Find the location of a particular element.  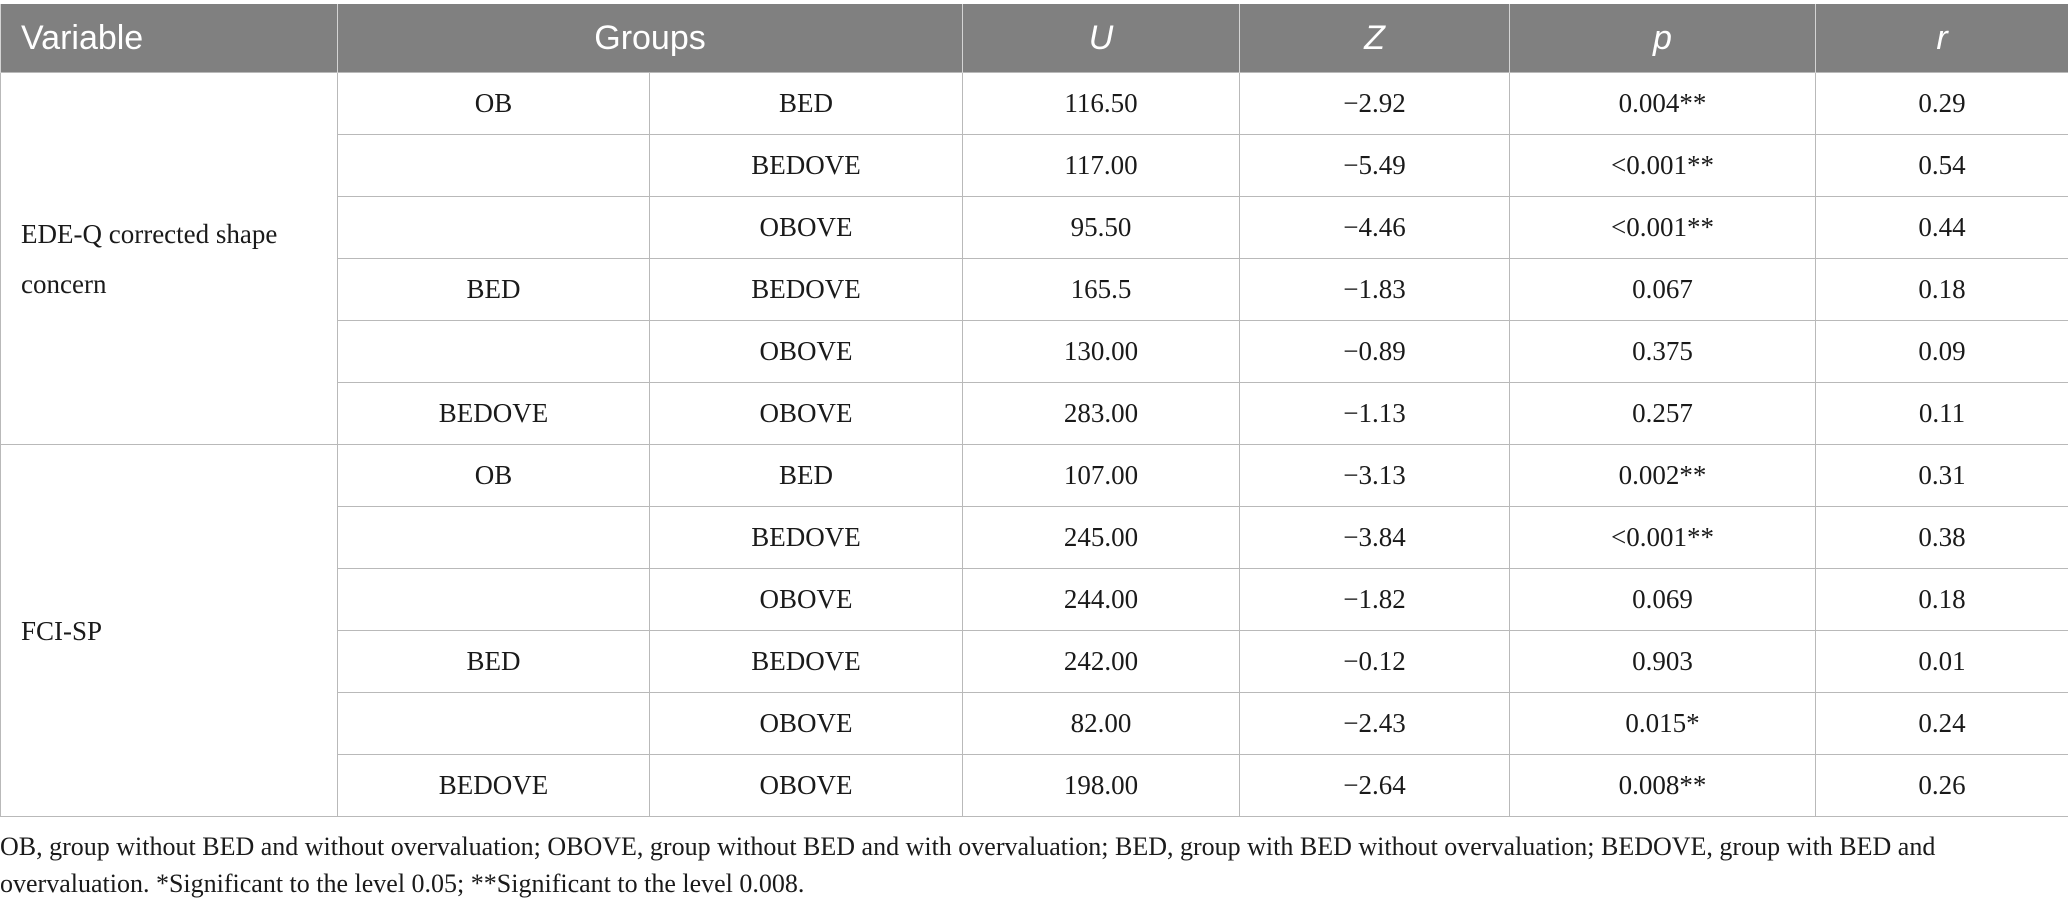

r-cell: 0.29 is located at coordinates (1941, 103).